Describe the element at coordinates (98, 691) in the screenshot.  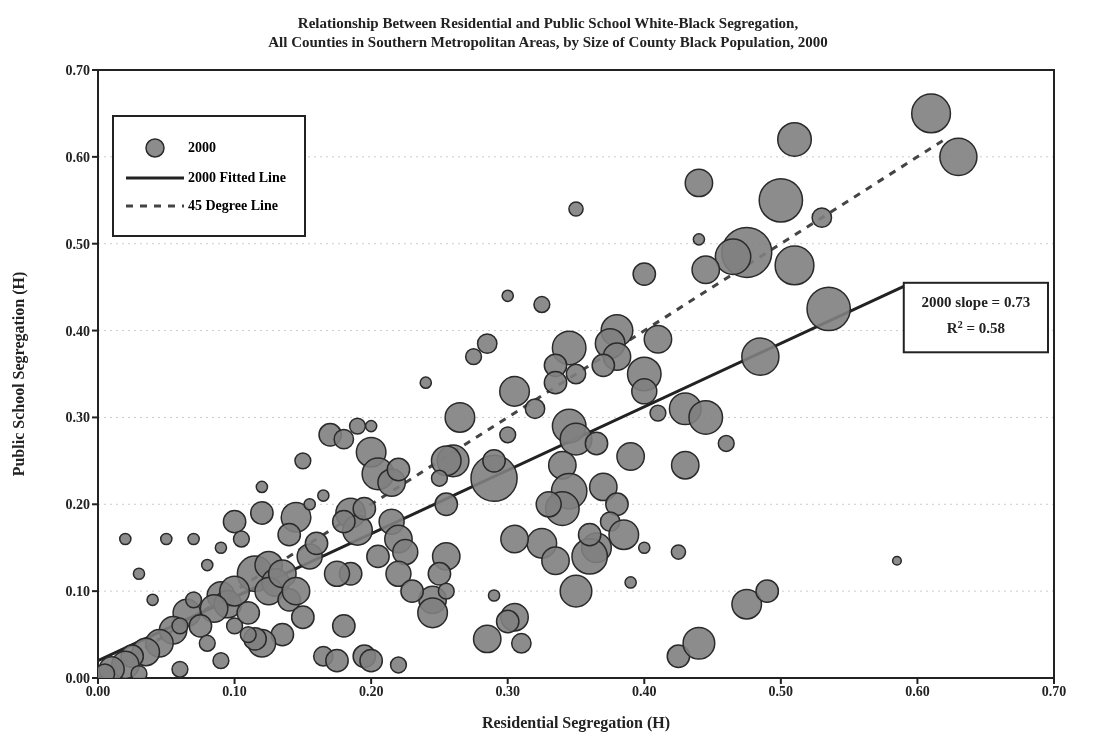
I see `x-tick-label: 0.00` at that location.